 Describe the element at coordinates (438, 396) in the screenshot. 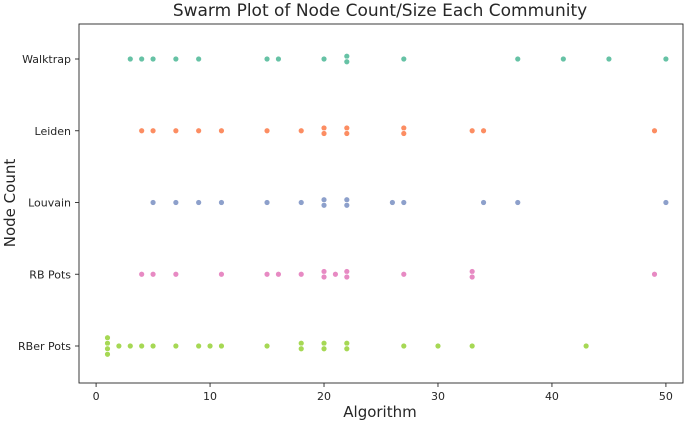

I see `x-tick-label: 30` at that location.